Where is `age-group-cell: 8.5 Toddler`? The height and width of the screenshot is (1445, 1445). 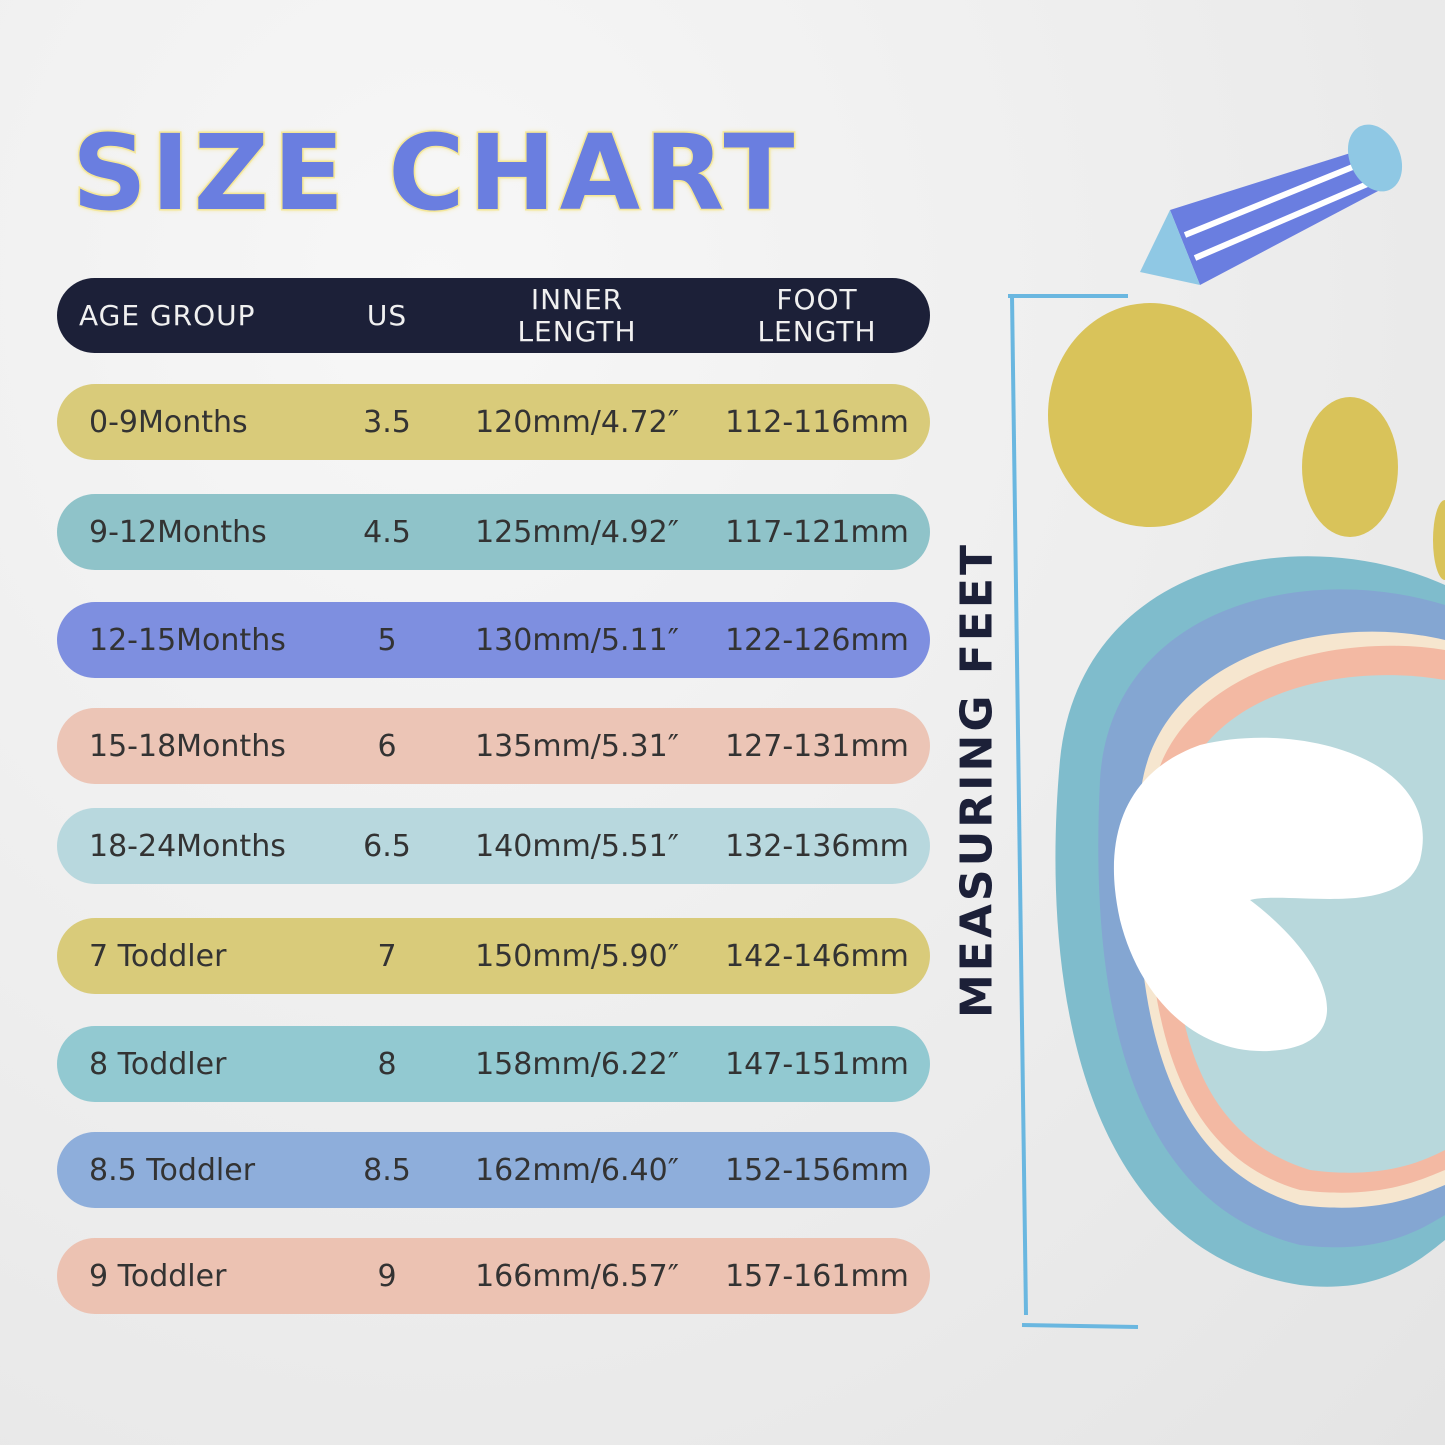
age-group-cell: 8.5 Toddler is located at coordinates (172, 1170).